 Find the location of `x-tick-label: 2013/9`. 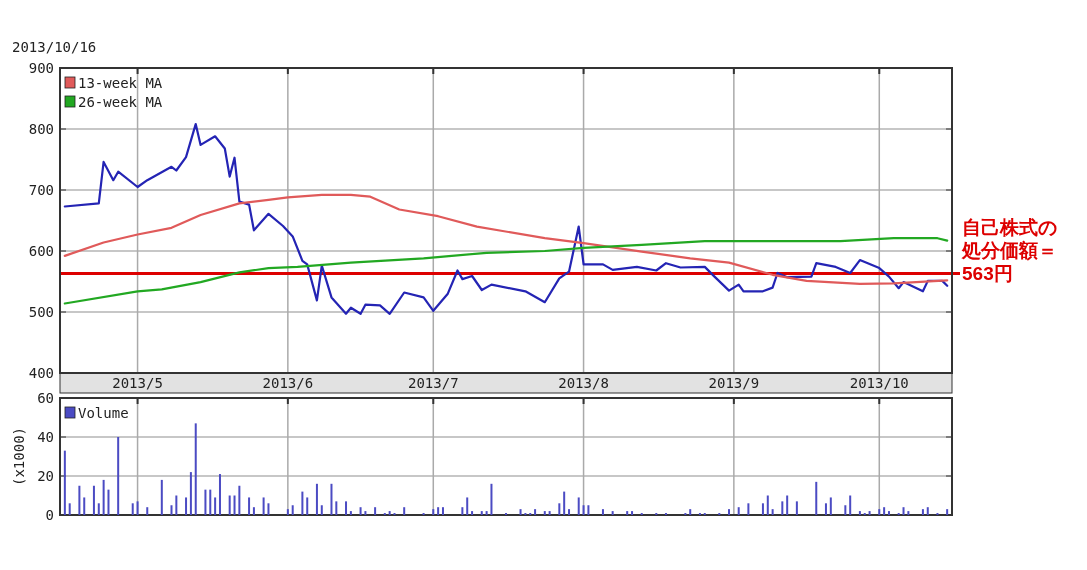

x-tick-label: 2013/9 is located at coordinates (734, 383).